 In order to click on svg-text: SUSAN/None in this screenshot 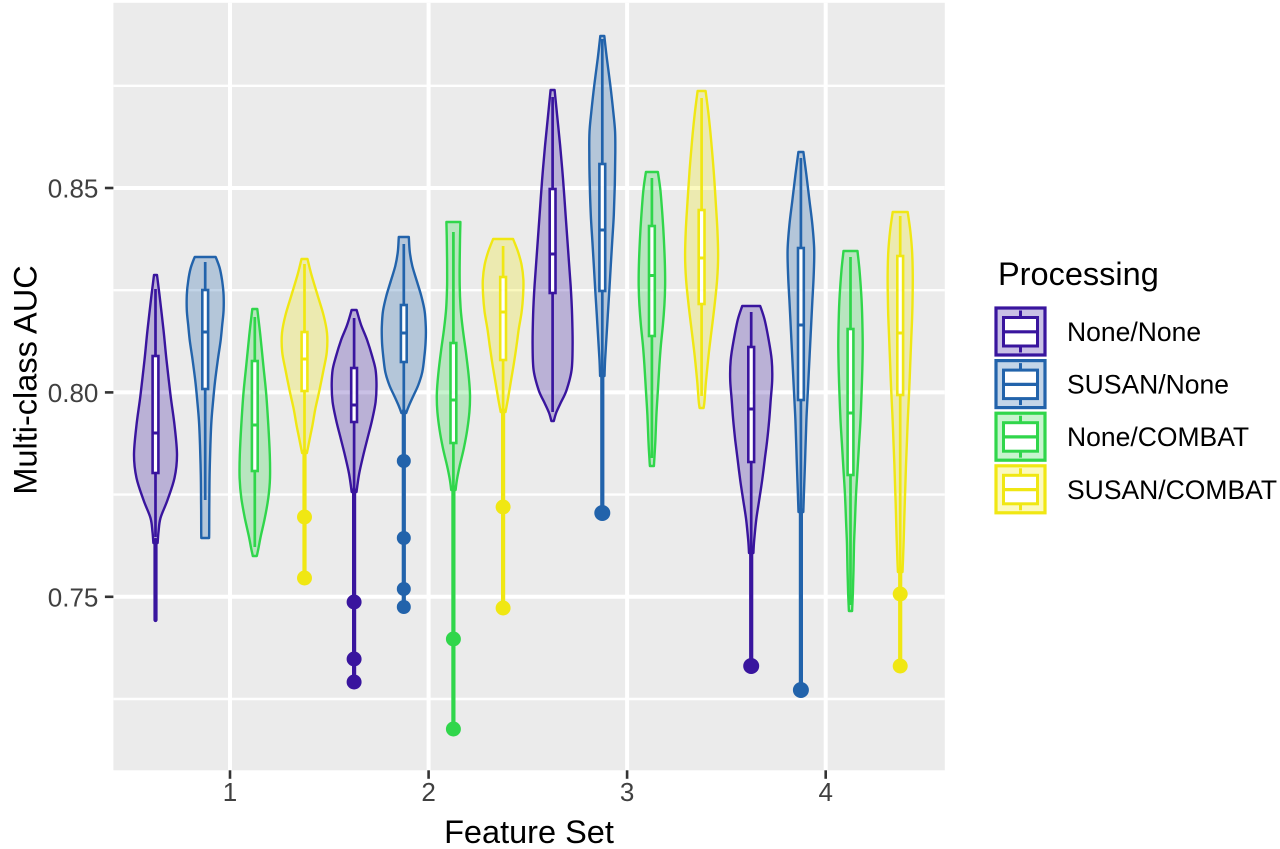, I will do `click(1148, 385)`.